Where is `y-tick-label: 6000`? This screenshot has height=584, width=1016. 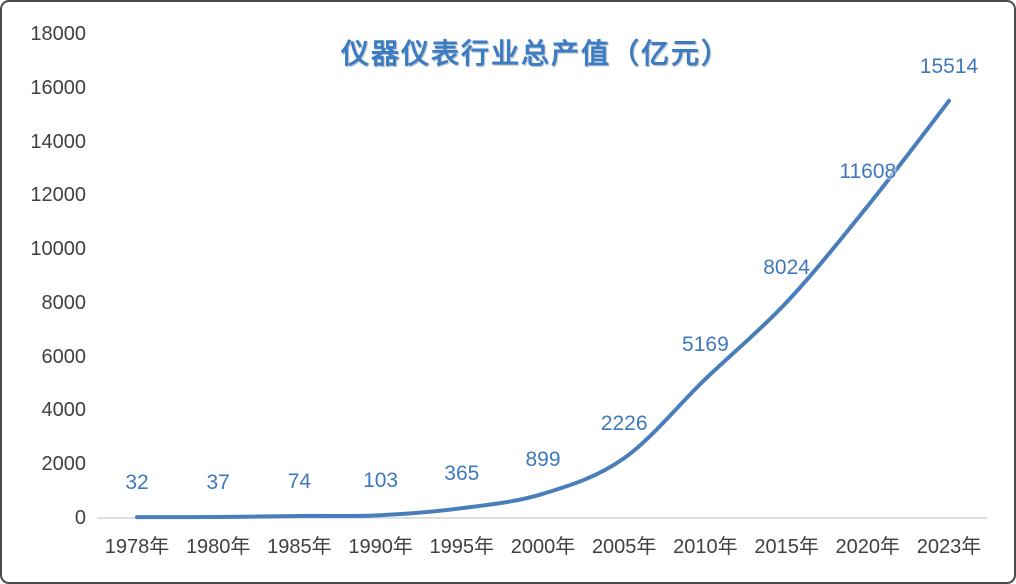 y-tick-label: 6000 is located at coordinates (64, 356).